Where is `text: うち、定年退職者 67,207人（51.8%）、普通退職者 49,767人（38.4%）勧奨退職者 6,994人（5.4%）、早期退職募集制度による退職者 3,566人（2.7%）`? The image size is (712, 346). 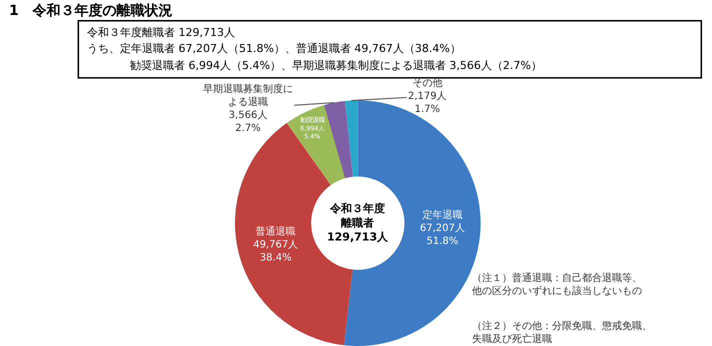 text: うち、定年退職者 67,207人（51.8%）、普通退職者 49,767人（38.4%）勧奨退職者 6,994人（5.4%）、早期退職募集制度による退職者 3,566人（2.7%） is located at coordinates (314, 57).